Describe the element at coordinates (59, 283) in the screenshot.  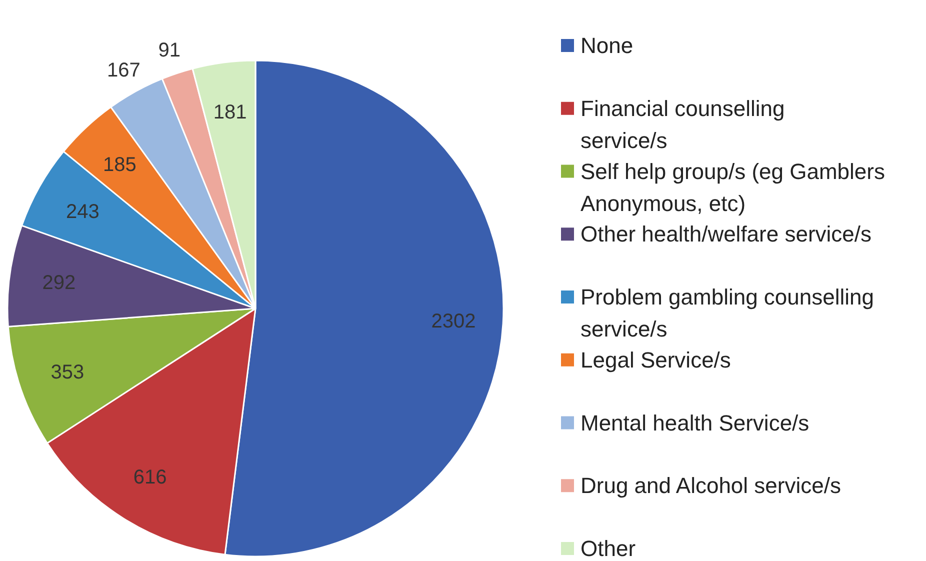
I see `data-label: 292` at that location.